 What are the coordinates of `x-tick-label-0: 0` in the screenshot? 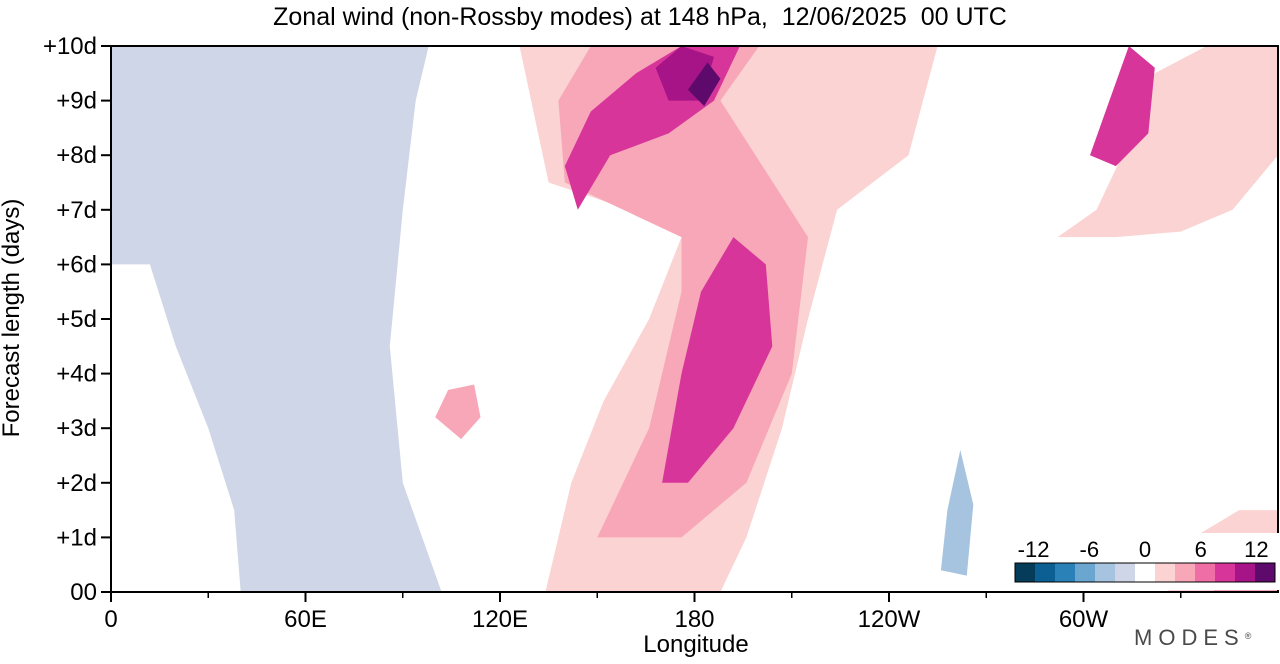 It's located at (110, 619).